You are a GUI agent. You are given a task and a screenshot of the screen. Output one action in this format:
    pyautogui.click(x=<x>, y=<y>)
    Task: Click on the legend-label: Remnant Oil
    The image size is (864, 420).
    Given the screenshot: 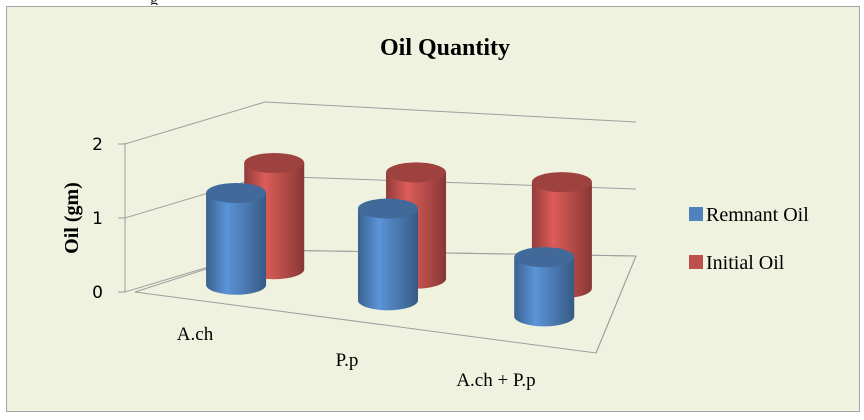 What is the action you would take?
    pyautogui.click(x=757, y=215)
    